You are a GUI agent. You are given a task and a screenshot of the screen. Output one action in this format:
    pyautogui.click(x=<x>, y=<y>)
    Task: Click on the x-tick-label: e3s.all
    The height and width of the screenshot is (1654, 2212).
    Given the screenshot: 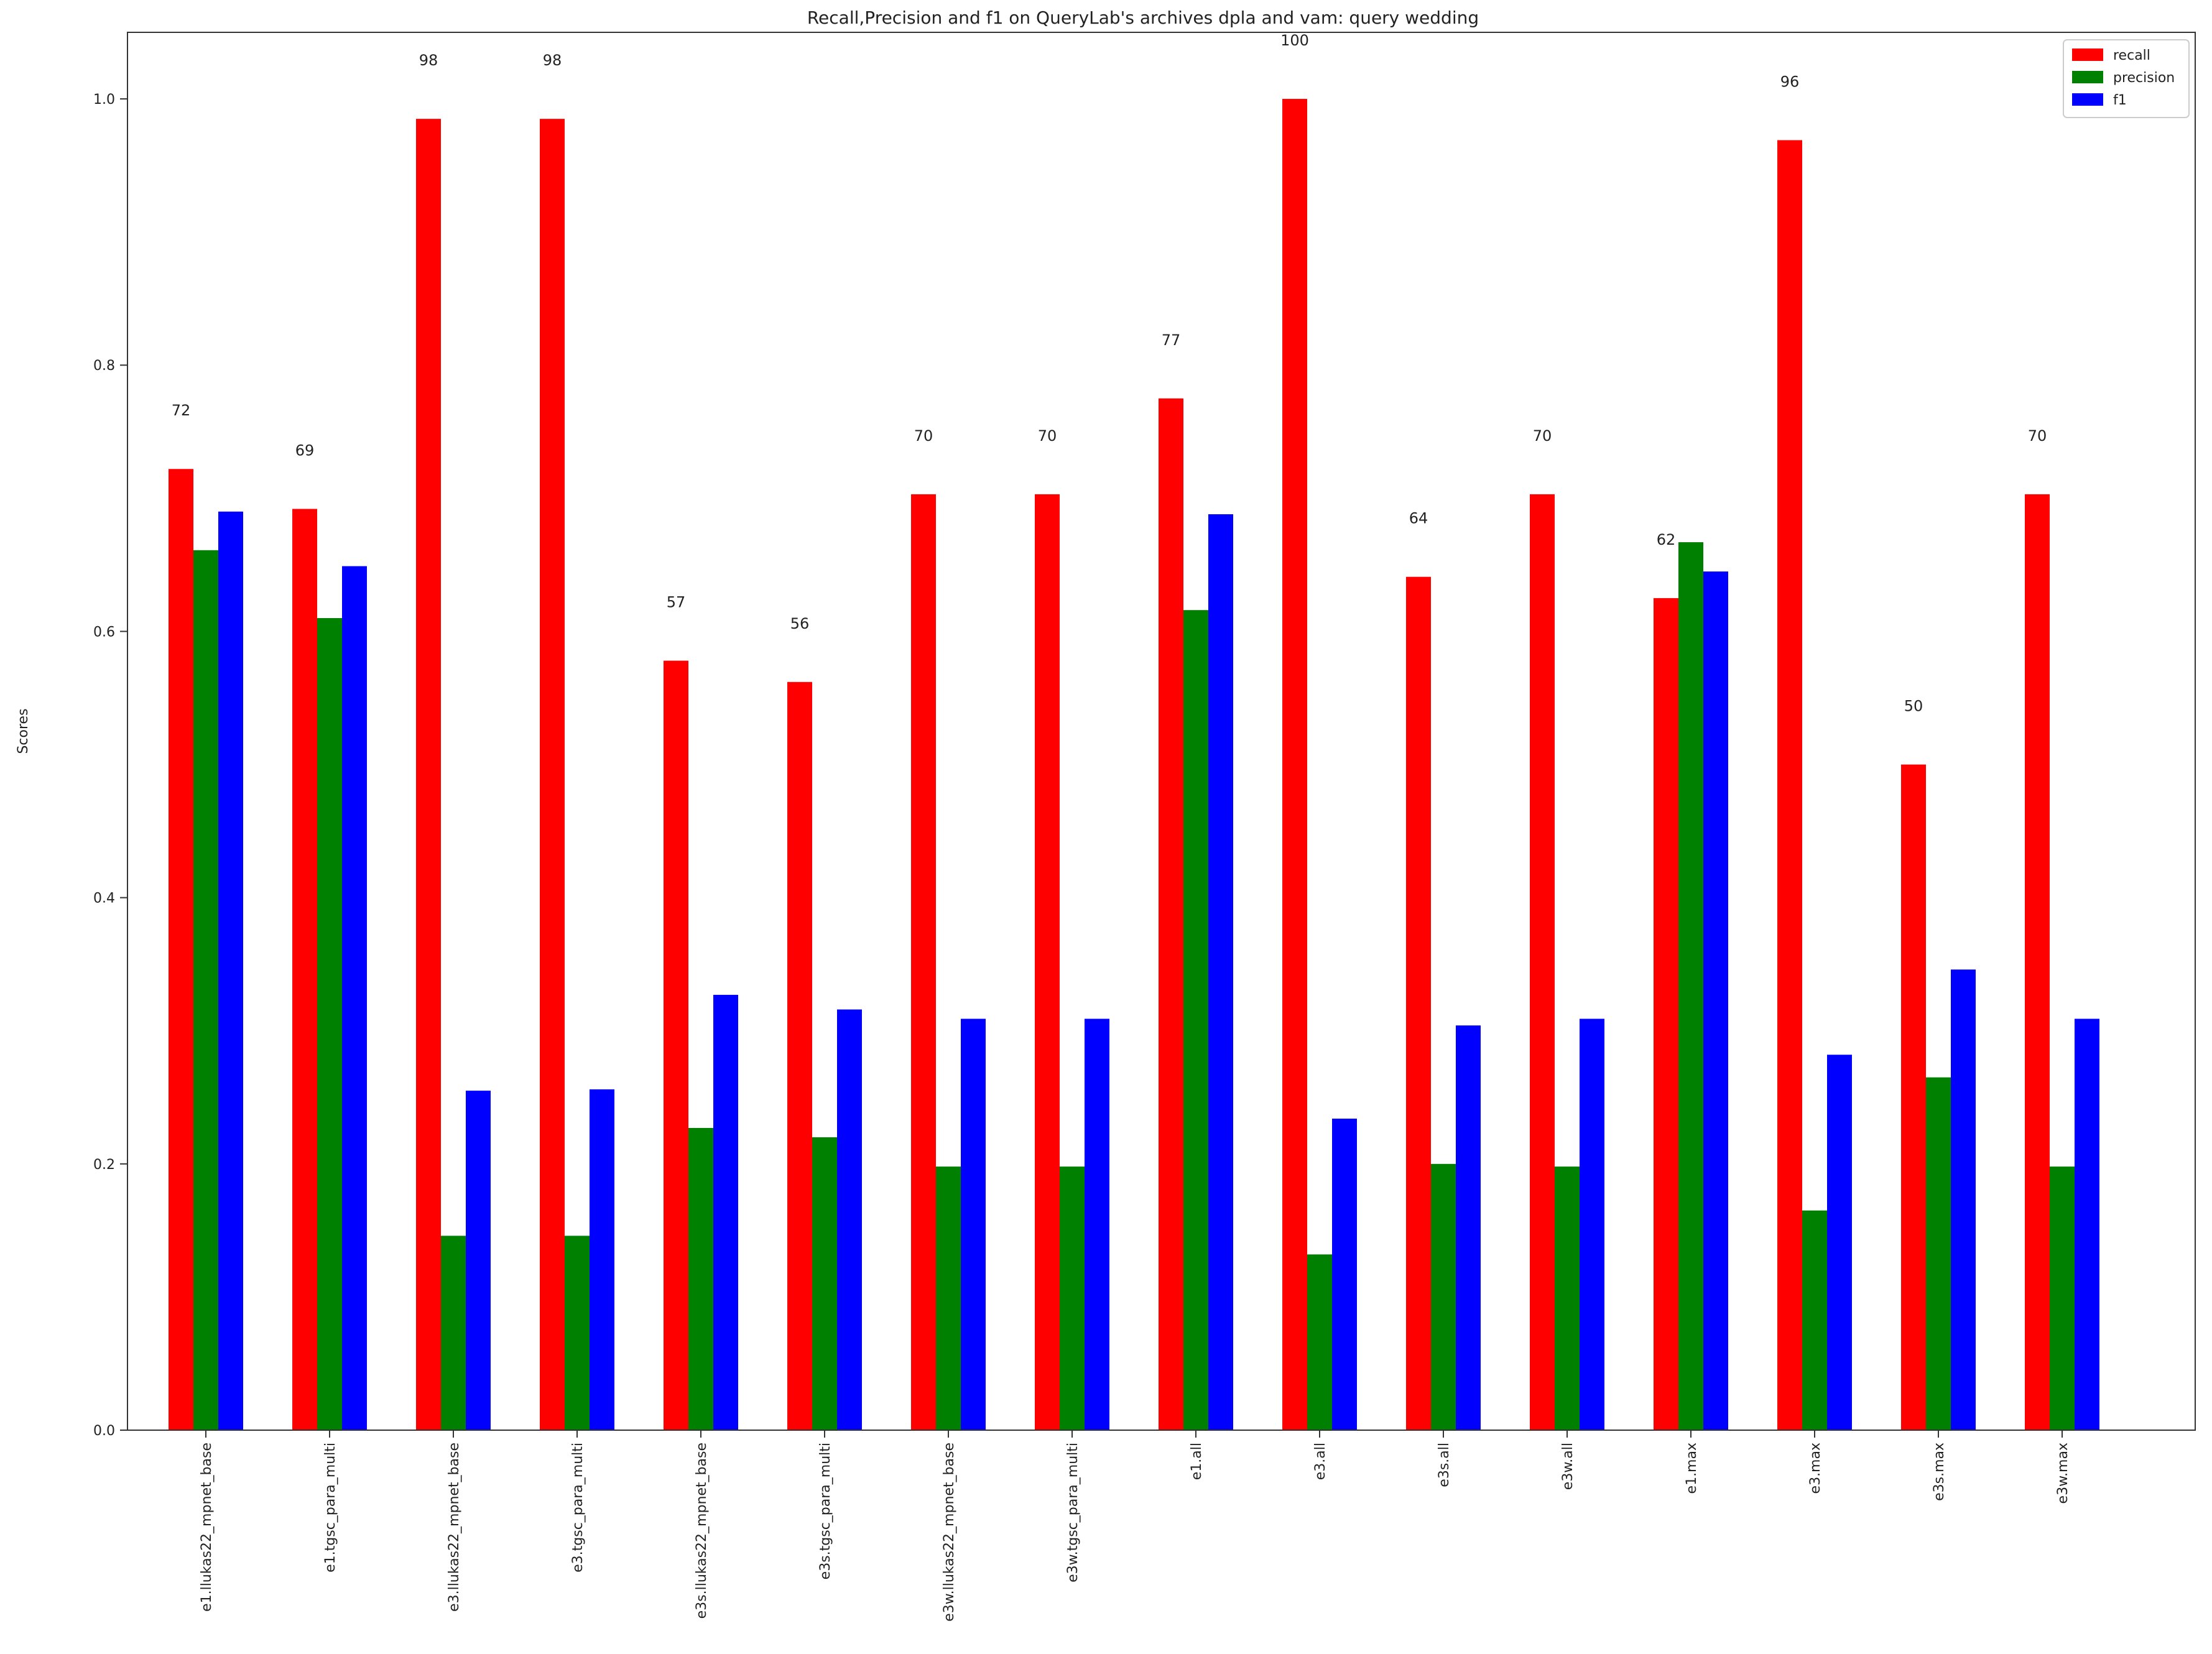 What is the action you would take?
    pyautogui.click(x=1444, y=1465)
    